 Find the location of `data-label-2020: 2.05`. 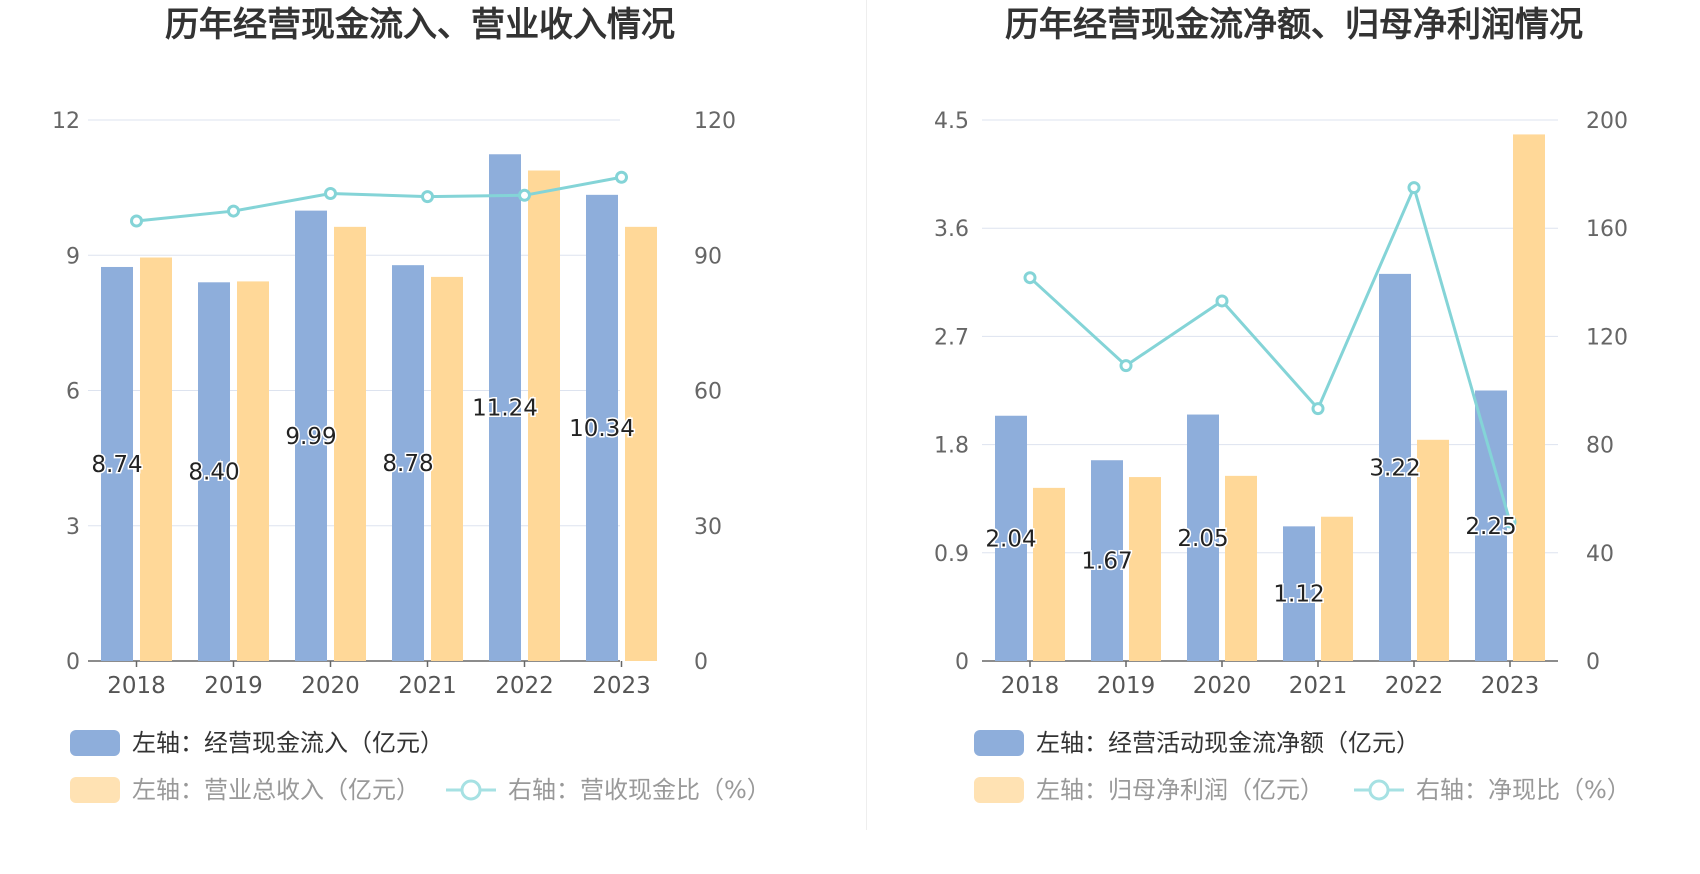

data-label-2020: 2.05 is located at coordinates (1202, 539).